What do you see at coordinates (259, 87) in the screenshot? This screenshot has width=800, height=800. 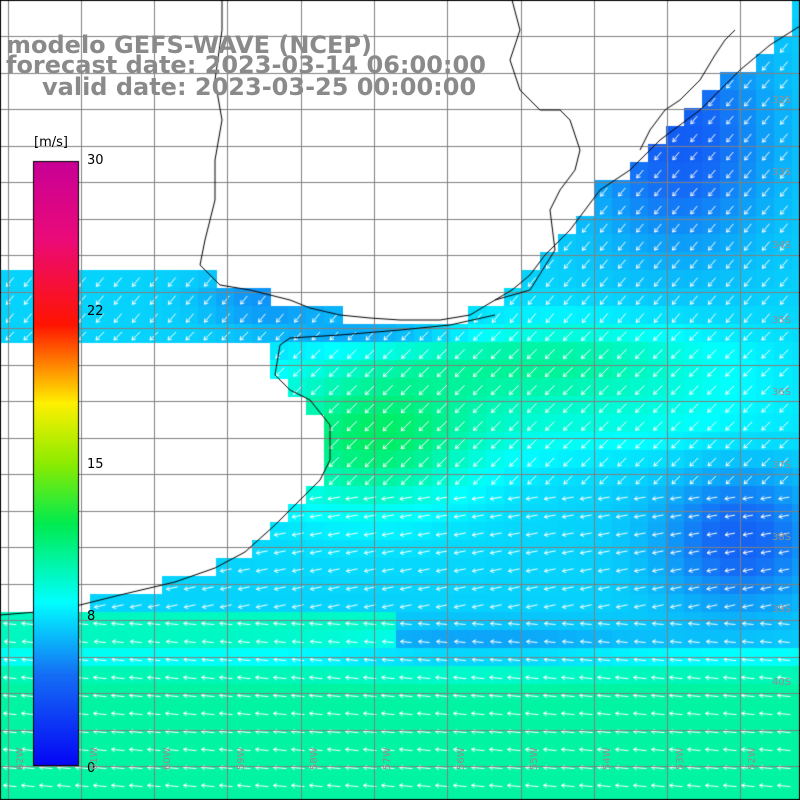 I see `valid-date-title: valid date: 2023-03-25 00:00:00` at bounding box center [259, 87].